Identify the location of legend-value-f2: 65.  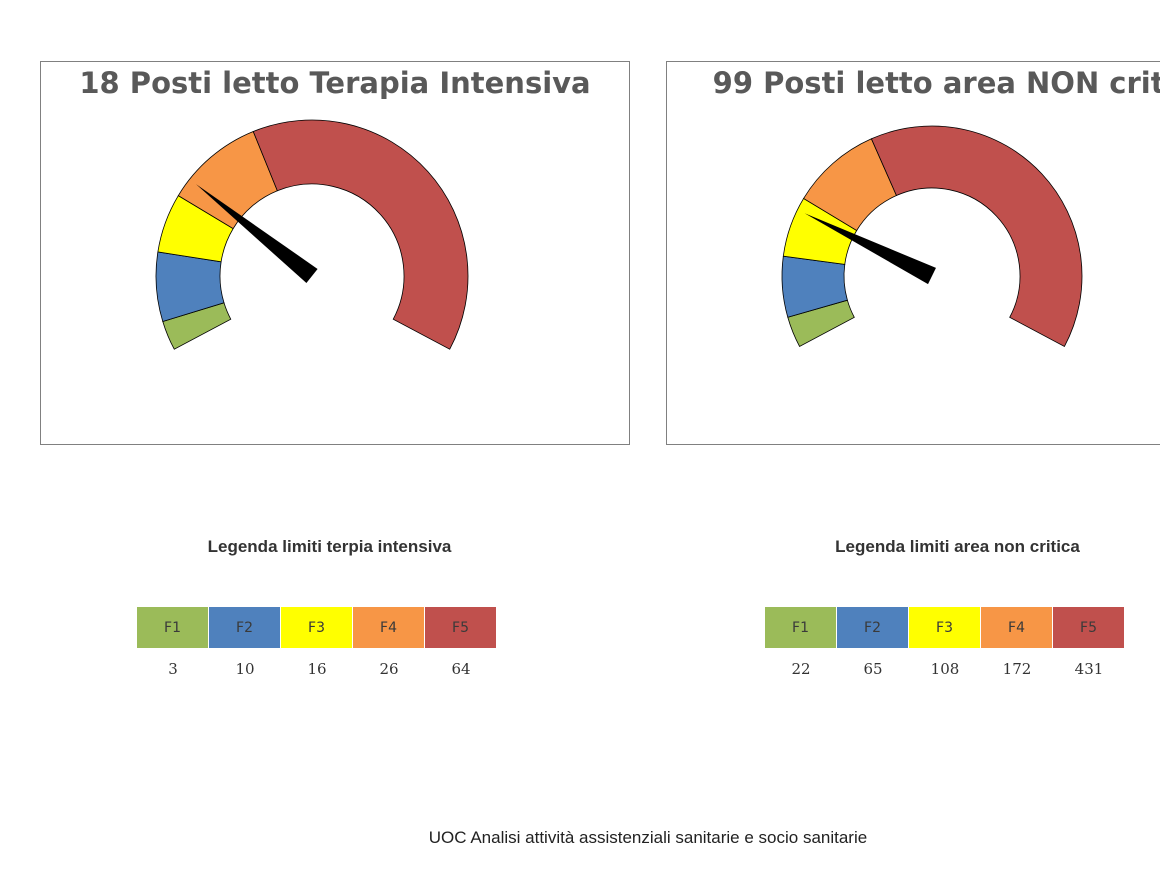
(873, 669).